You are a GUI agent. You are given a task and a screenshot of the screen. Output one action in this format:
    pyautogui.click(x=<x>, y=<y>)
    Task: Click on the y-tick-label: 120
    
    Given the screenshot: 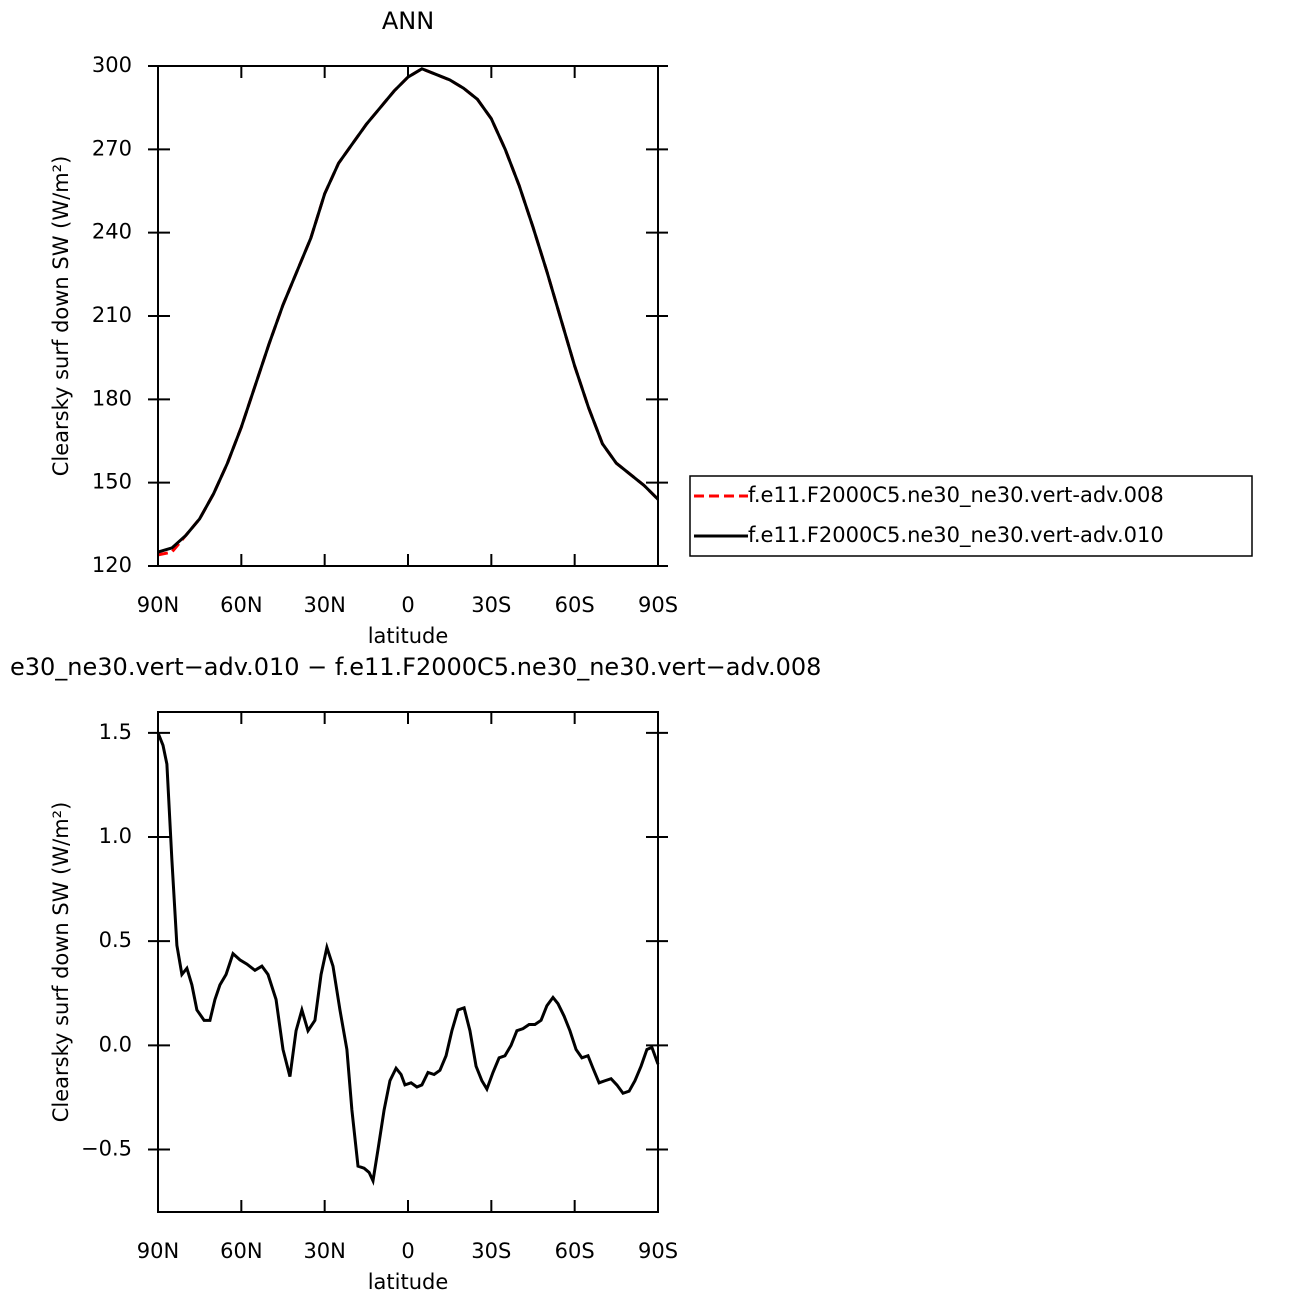 What is the action you would take?
    pyautogui.click(x=112, y=565)
    